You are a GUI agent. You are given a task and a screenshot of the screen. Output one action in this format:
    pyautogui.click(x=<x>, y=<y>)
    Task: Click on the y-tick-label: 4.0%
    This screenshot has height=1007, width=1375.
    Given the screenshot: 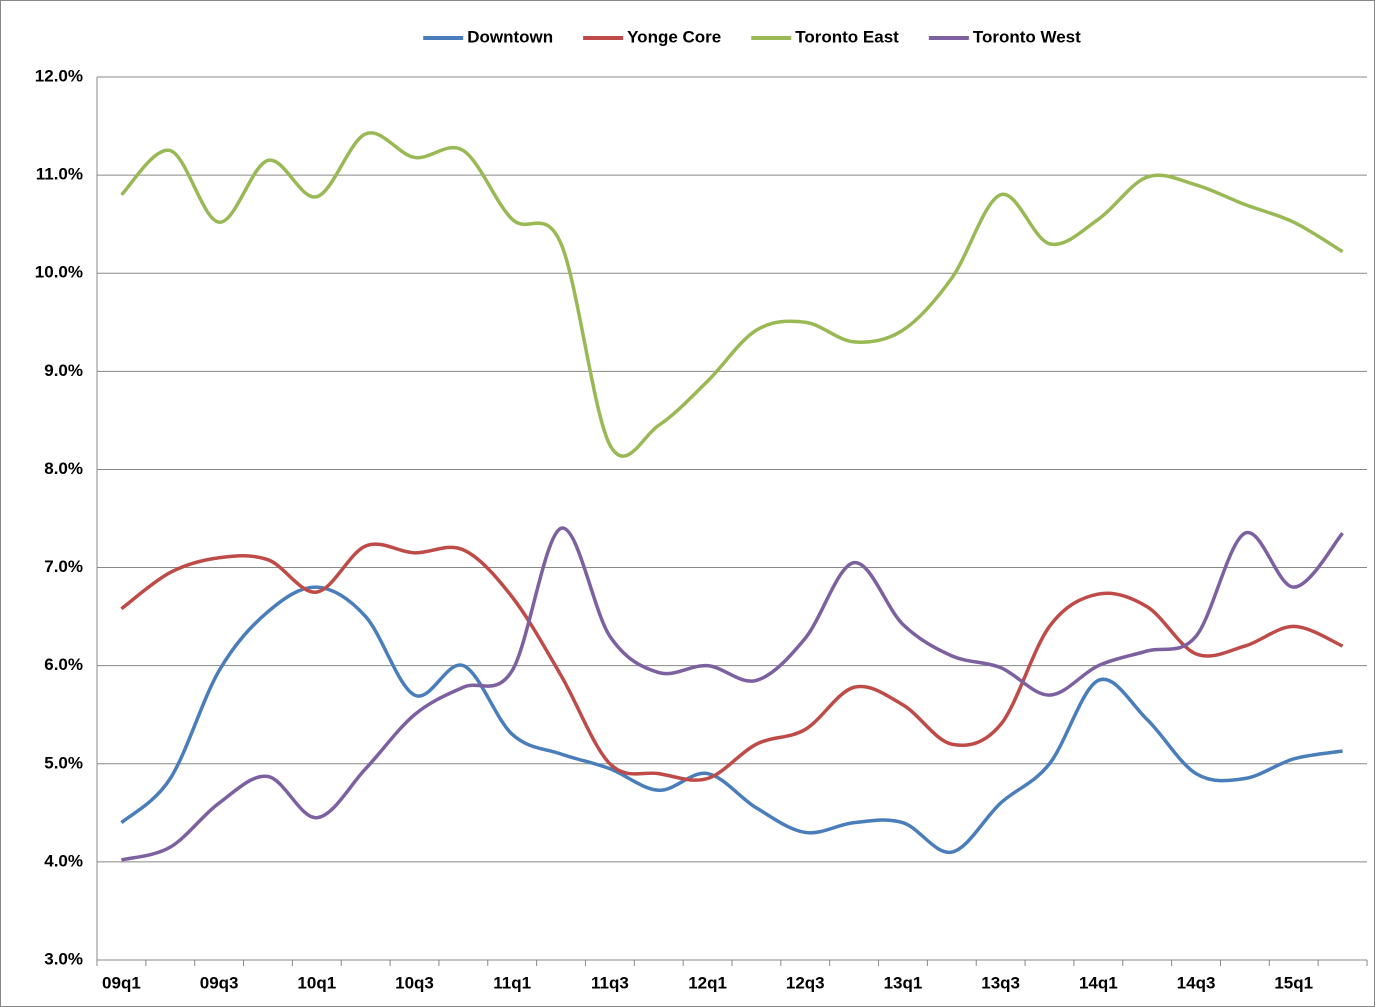 What is the action you would take?
    pyautogui.click(x=63, y=860)
    